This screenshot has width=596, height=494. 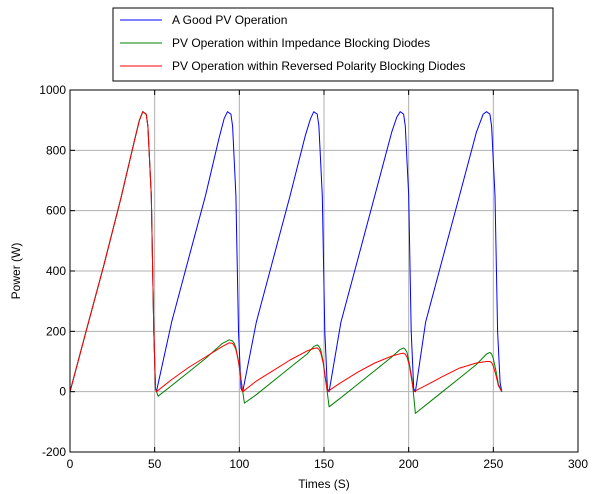 I want to click on x-tick-label: 0, so click(x=70, y=464).